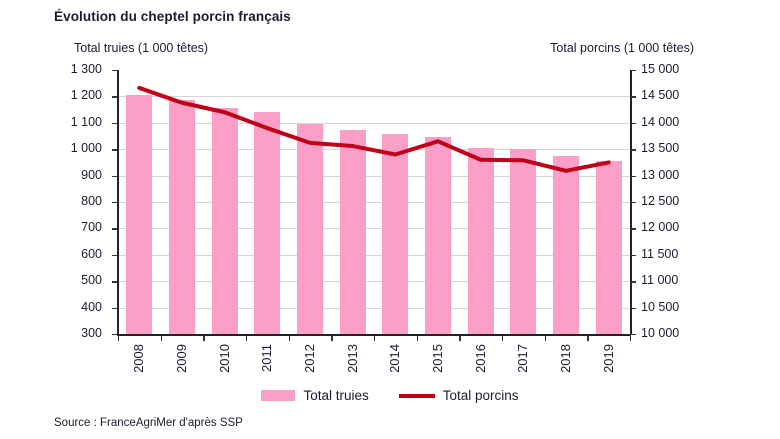 This screenshot has width=780, height=439. I want to click on left-axis-label: 900, so click(91, 174).